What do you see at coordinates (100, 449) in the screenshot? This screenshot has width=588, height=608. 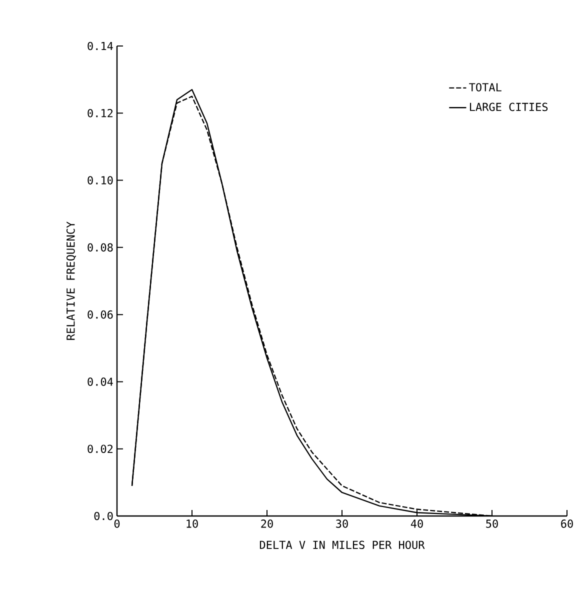 I see `y-tick-label: 0.02` at bounding box center [100, 449].